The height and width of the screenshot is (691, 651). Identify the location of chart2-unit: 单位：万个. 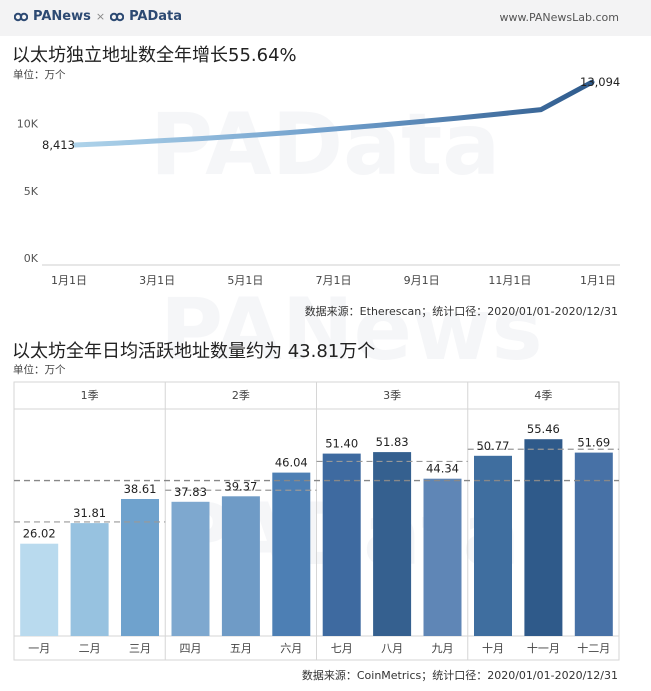
(39, 370).